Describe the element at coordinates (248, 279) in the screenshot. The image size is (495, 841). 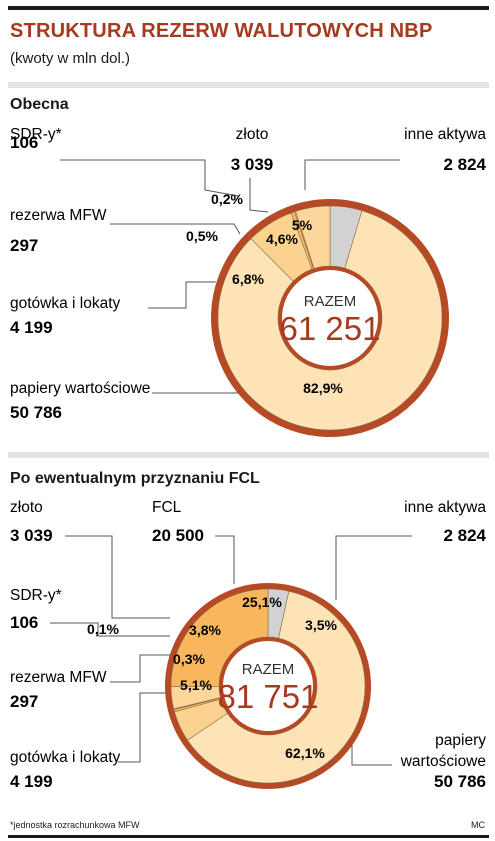
I see `pct-label-gotowka-i-lokaty: 6,8%` at that location.